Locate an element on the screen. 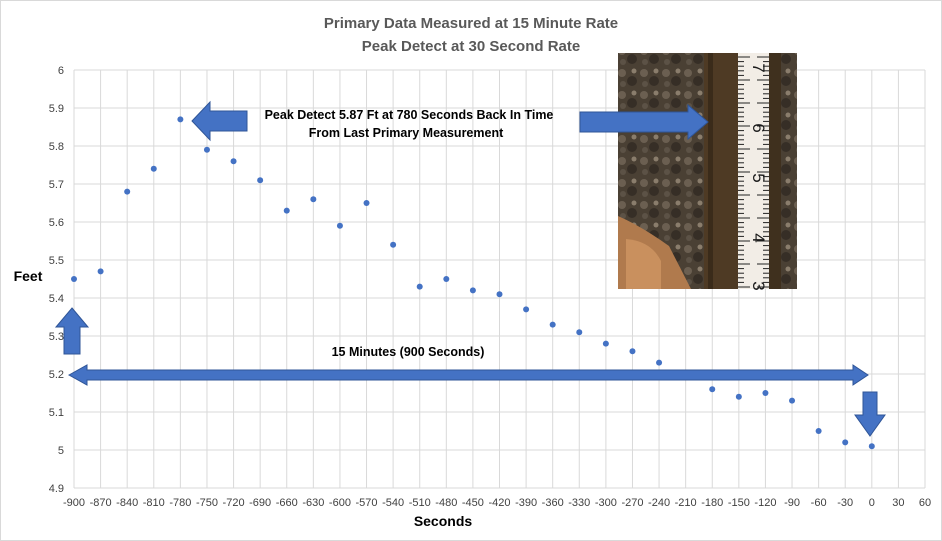 This screenshot has width=942, height=541. chart-title: Primary Data Measured at 15 Minute Rate is located at coordinates (471, 23).